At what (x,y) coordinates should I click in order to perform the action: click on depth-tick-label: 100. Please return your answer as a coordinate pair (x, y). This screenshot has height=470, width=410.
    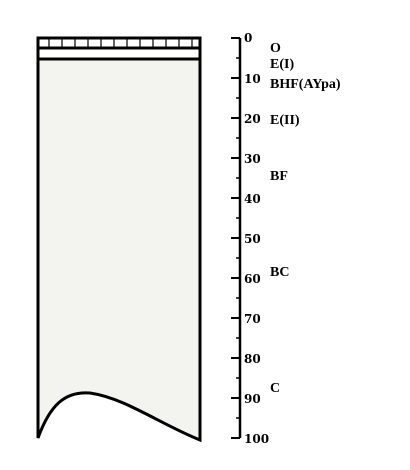
    Looking at the image, I should click on (256, 439).